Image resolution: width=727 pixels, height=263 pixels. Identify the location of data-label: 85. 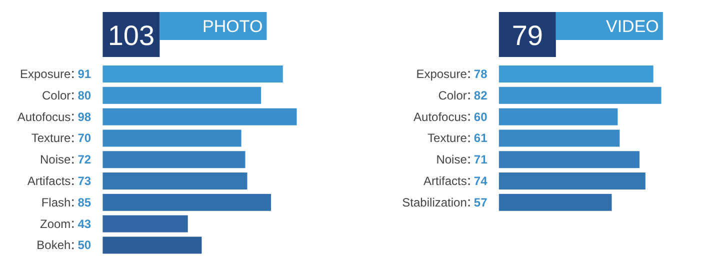
(85, 202).